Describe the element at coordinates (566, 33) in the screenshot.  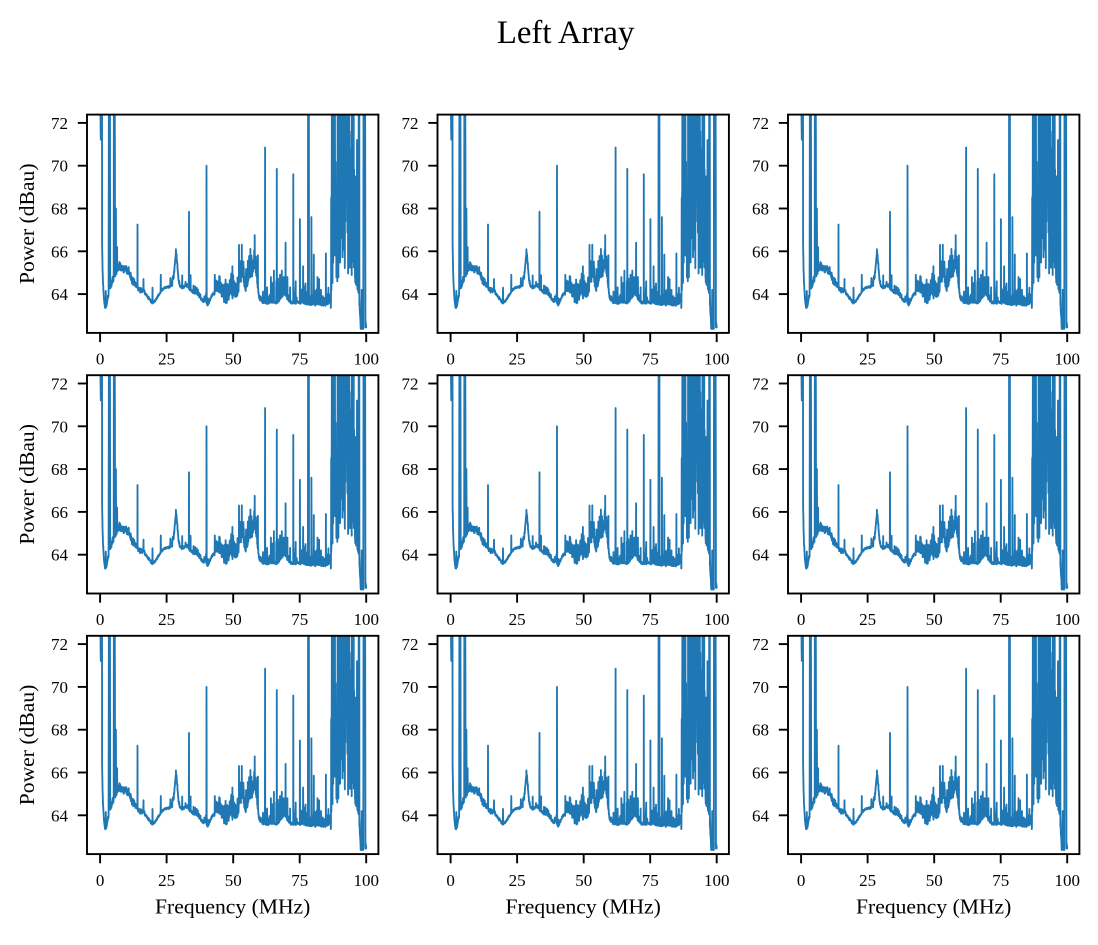
I see `svg-text: Left Array` at that location.